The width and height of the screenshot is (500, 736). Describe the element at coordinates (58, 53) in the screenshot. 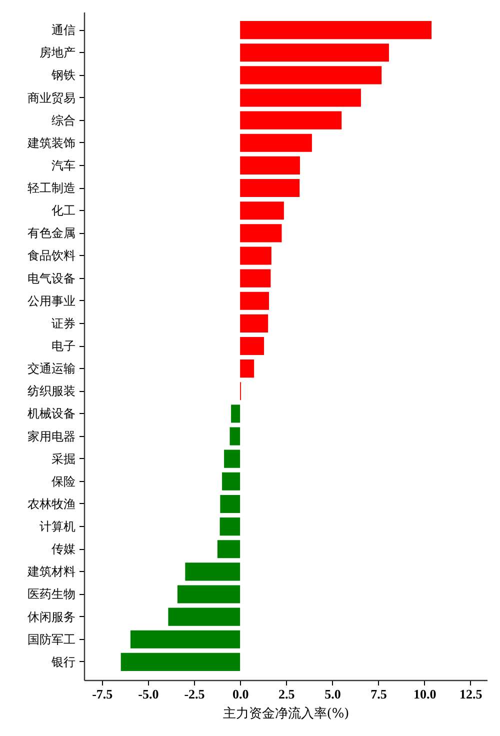

I see `y-tick-label: 房地产` at that location.